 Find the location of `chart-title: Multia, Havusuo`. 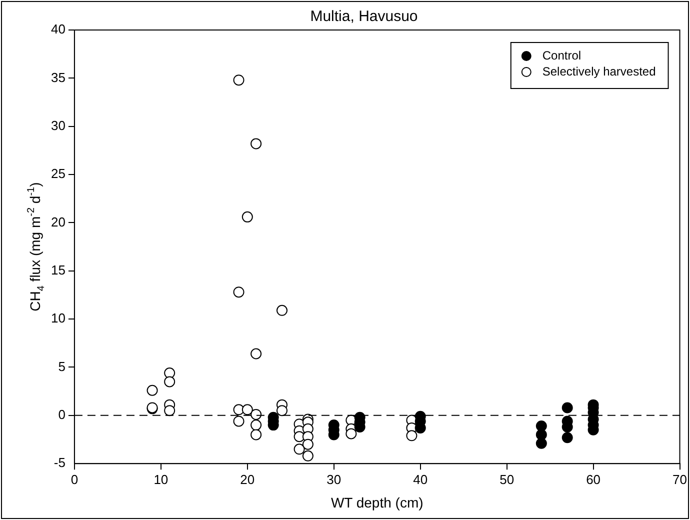

chart-title: Multia, Havusuo is located at coordinates (364, 17).